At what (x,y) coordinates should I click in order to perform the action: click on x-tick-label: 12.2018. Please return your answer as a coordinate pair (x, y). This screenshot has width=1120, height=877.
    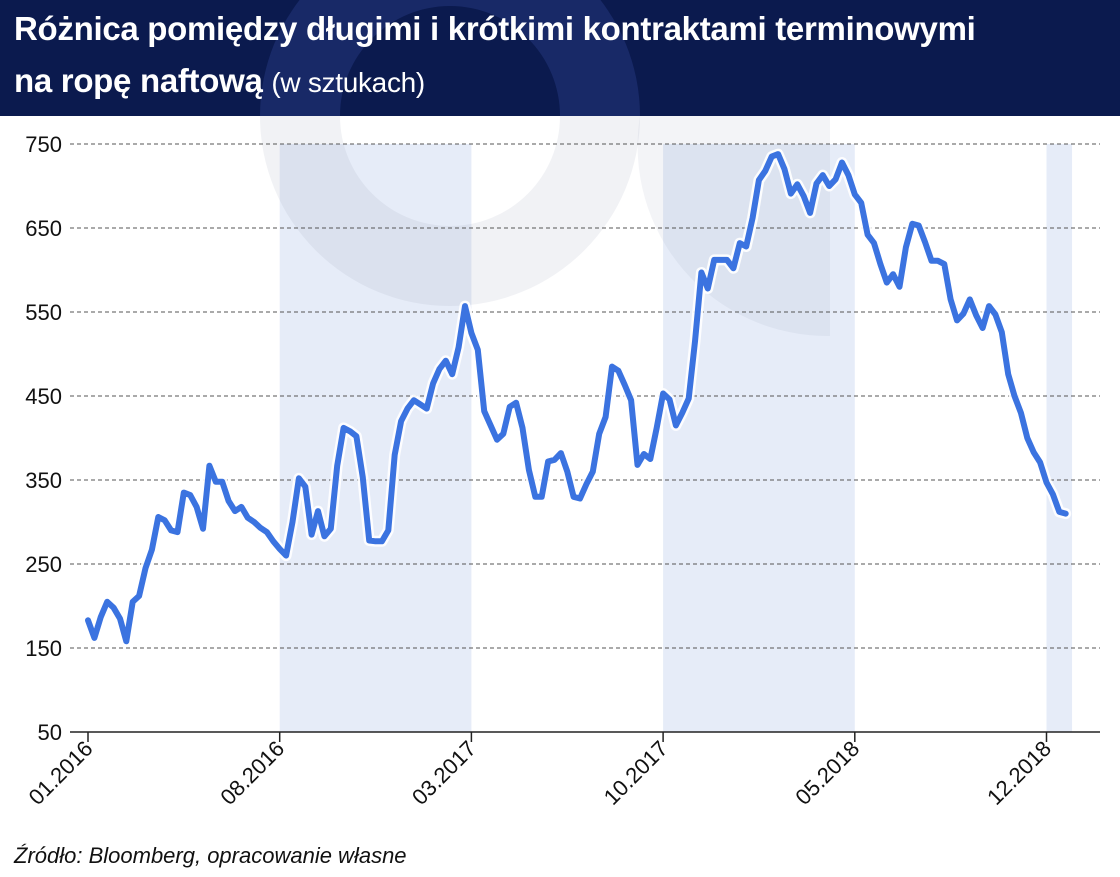
    Looking at the image, I should click on (1019, 773).